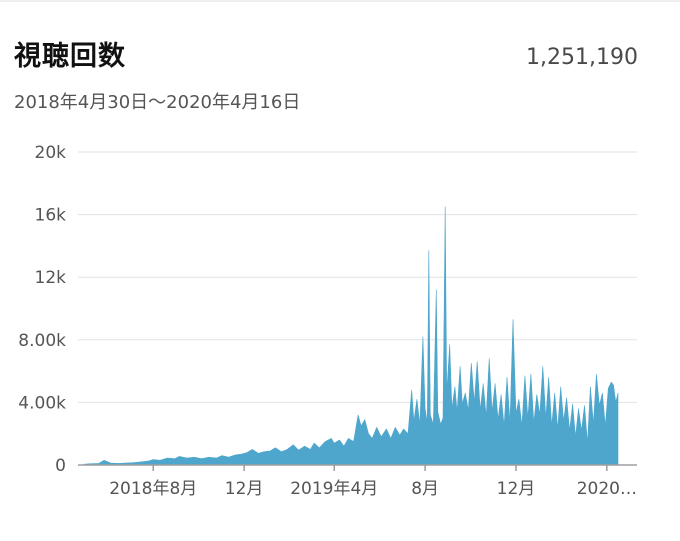 Image resolution: width=680 pixels, height=541 pixels. I want to click on y-tick-label: 8.00k, so click(42, 341).